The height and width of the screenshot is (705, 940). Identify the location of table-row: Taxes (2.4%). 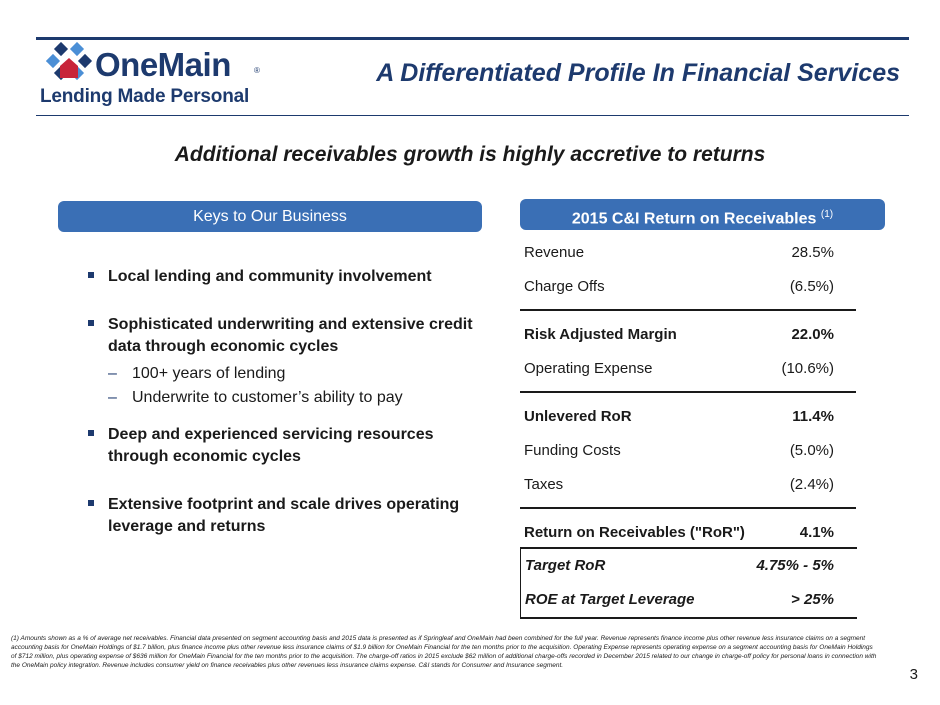
(688, 485).